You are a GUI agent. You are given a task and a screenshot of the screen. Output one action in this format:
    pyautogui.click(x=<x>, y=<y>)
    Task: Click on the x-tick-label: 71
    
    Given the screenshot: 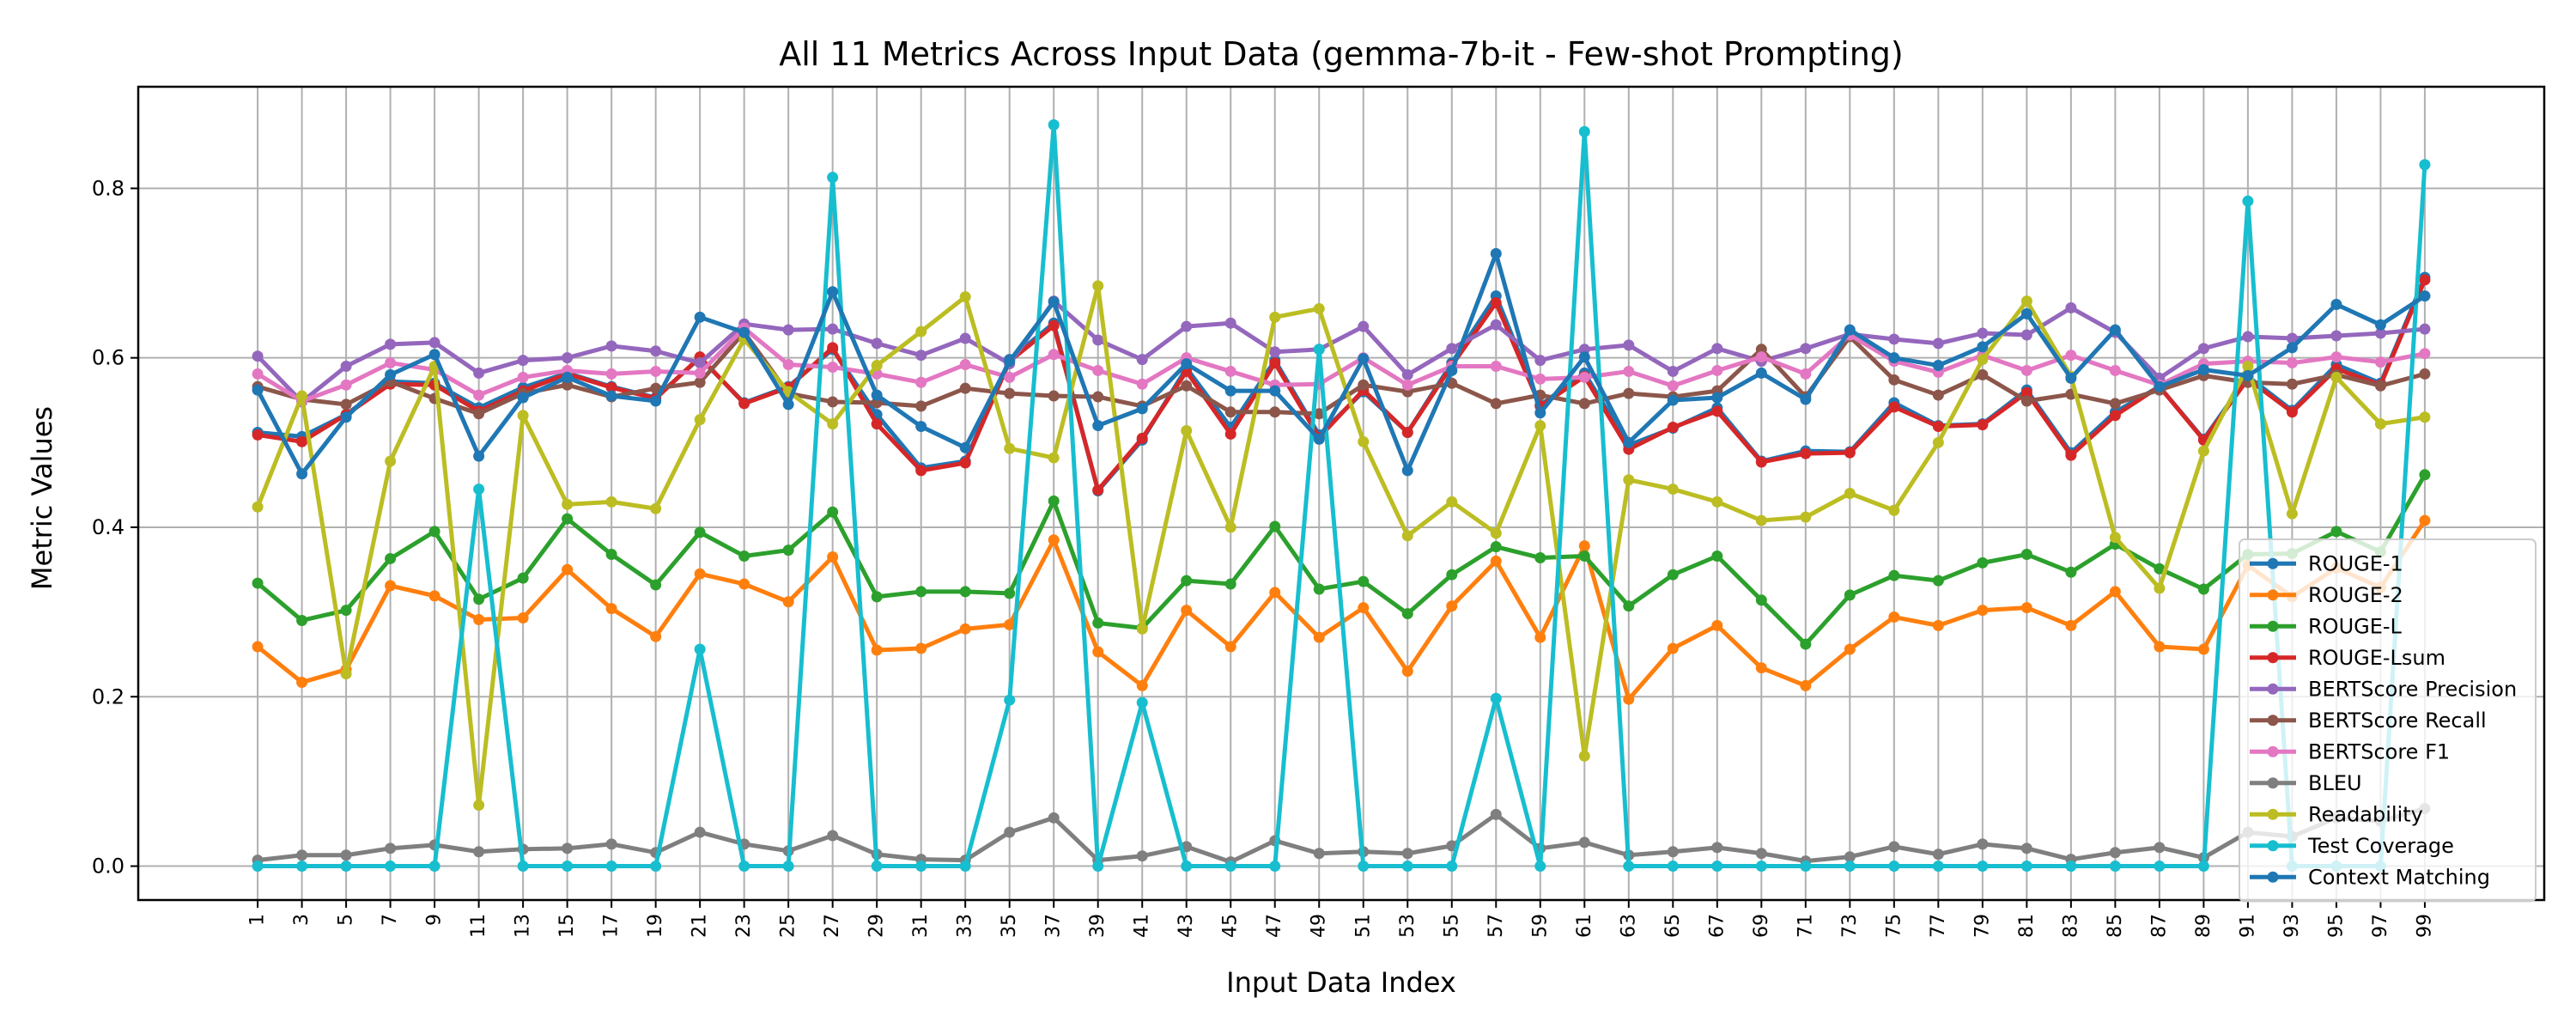 What is the action you would take?
    pyautogui.click(x=1806, y=926)
    